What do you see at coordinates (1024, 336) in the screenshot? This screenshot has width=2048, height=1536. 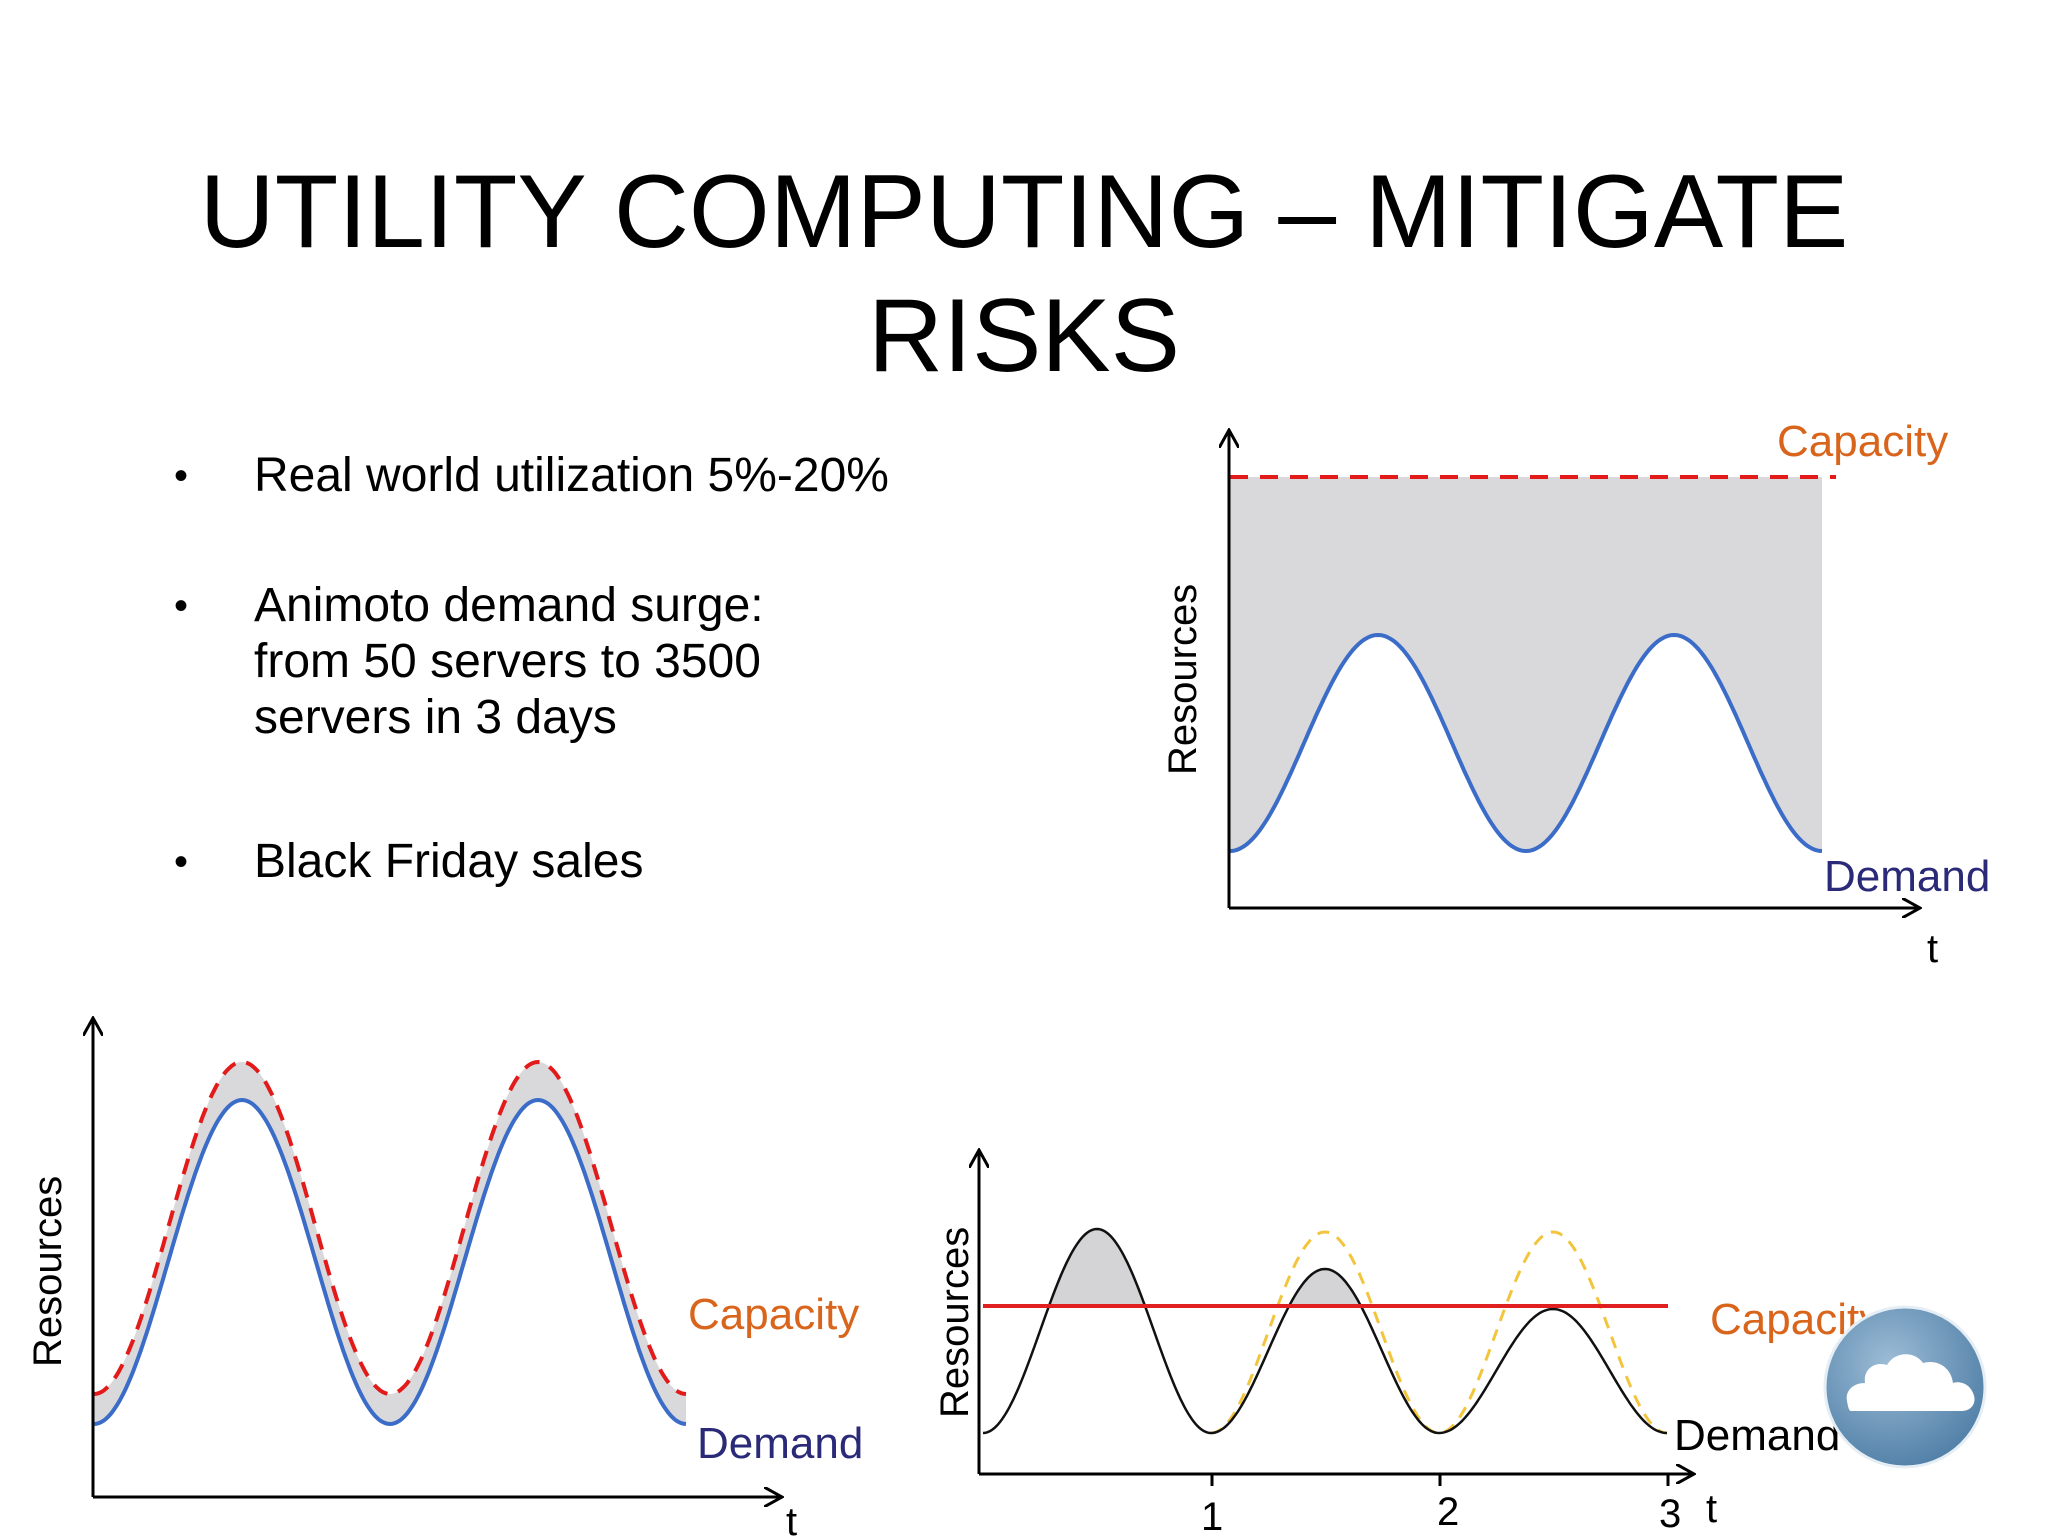 I see `slide-title-line-2: RISKS` at bounding box center [1024, 336].